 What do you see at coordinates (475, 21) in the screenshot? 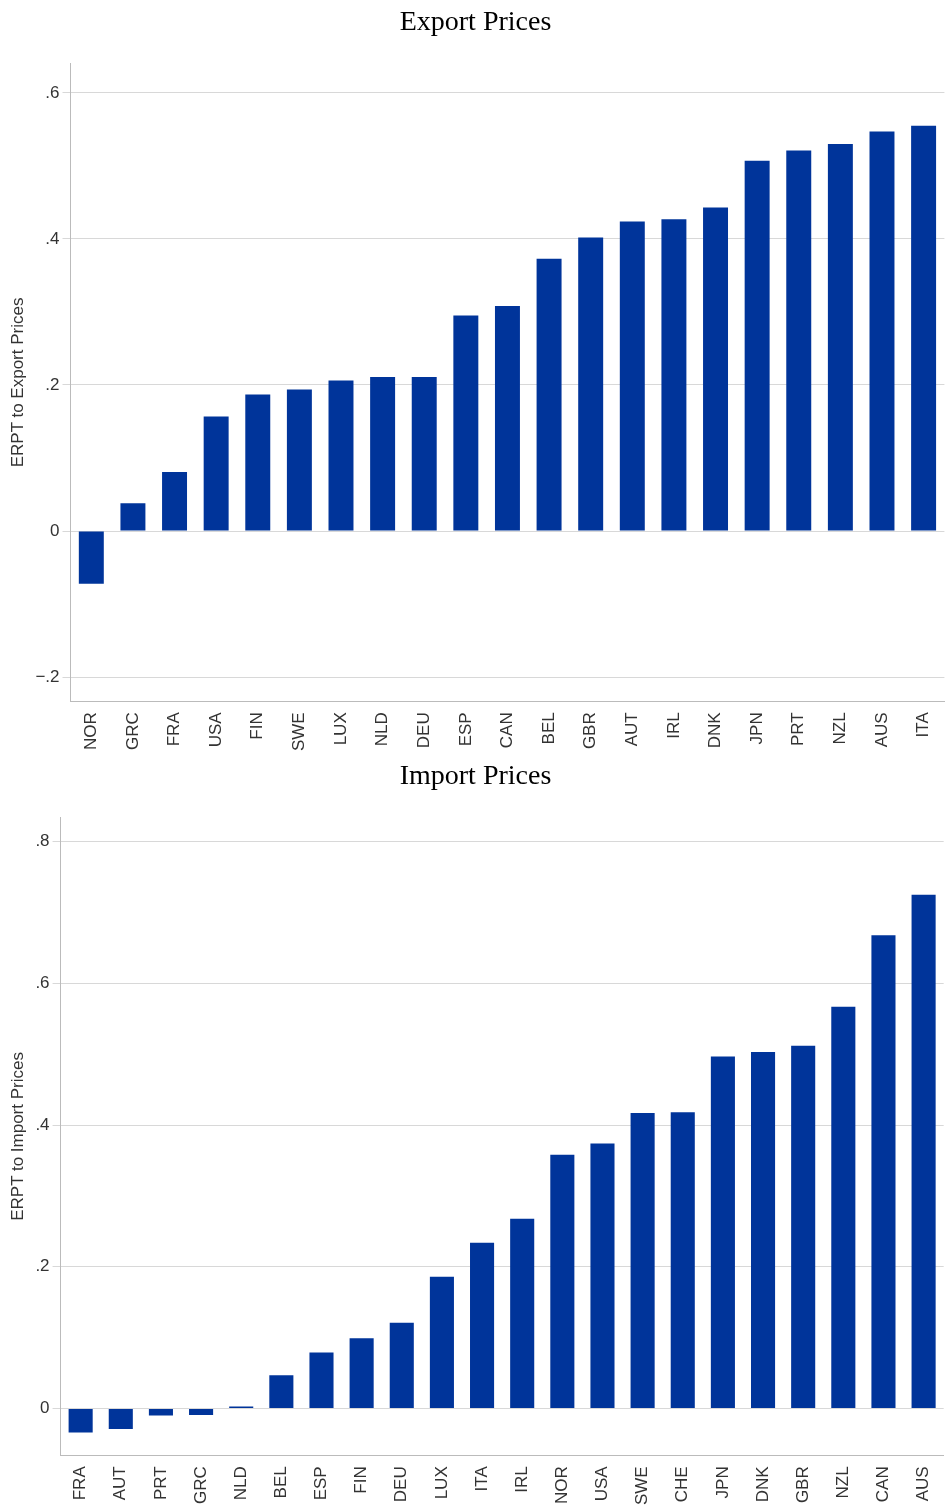
I see `chart-title: Export Prices` at bounding box center [475, 21].